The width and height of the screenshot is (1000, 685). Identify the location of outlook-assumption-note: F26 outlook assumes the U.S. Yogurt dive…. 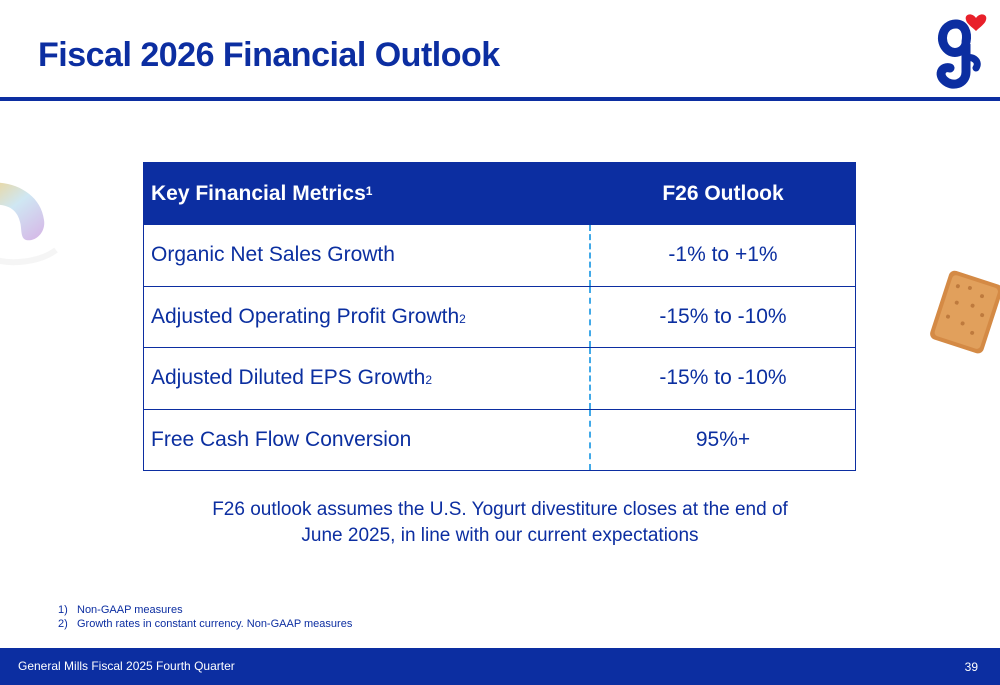
(500, 523).